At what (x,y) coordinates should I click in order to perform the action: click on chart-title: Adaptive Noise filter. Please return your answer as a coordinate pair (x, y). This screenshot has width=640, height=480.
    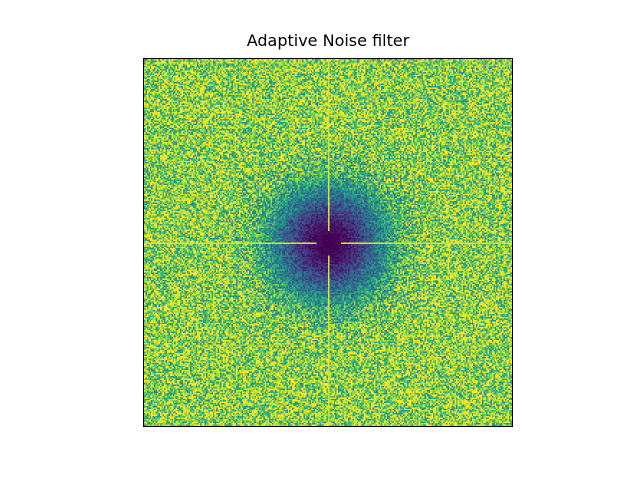
    Looking at the image, I should click on (328, 40).